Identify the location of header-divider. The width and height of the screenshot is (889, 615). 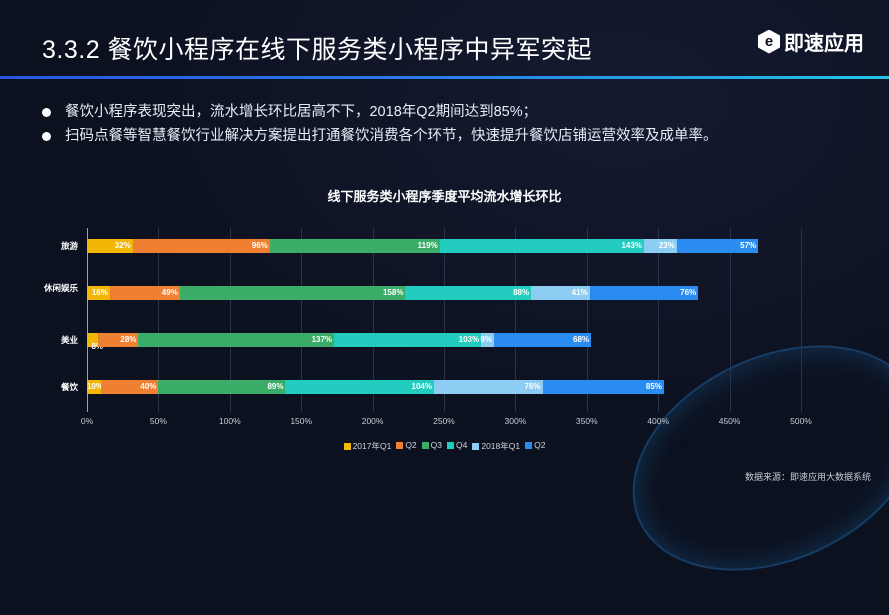
(444, 77).